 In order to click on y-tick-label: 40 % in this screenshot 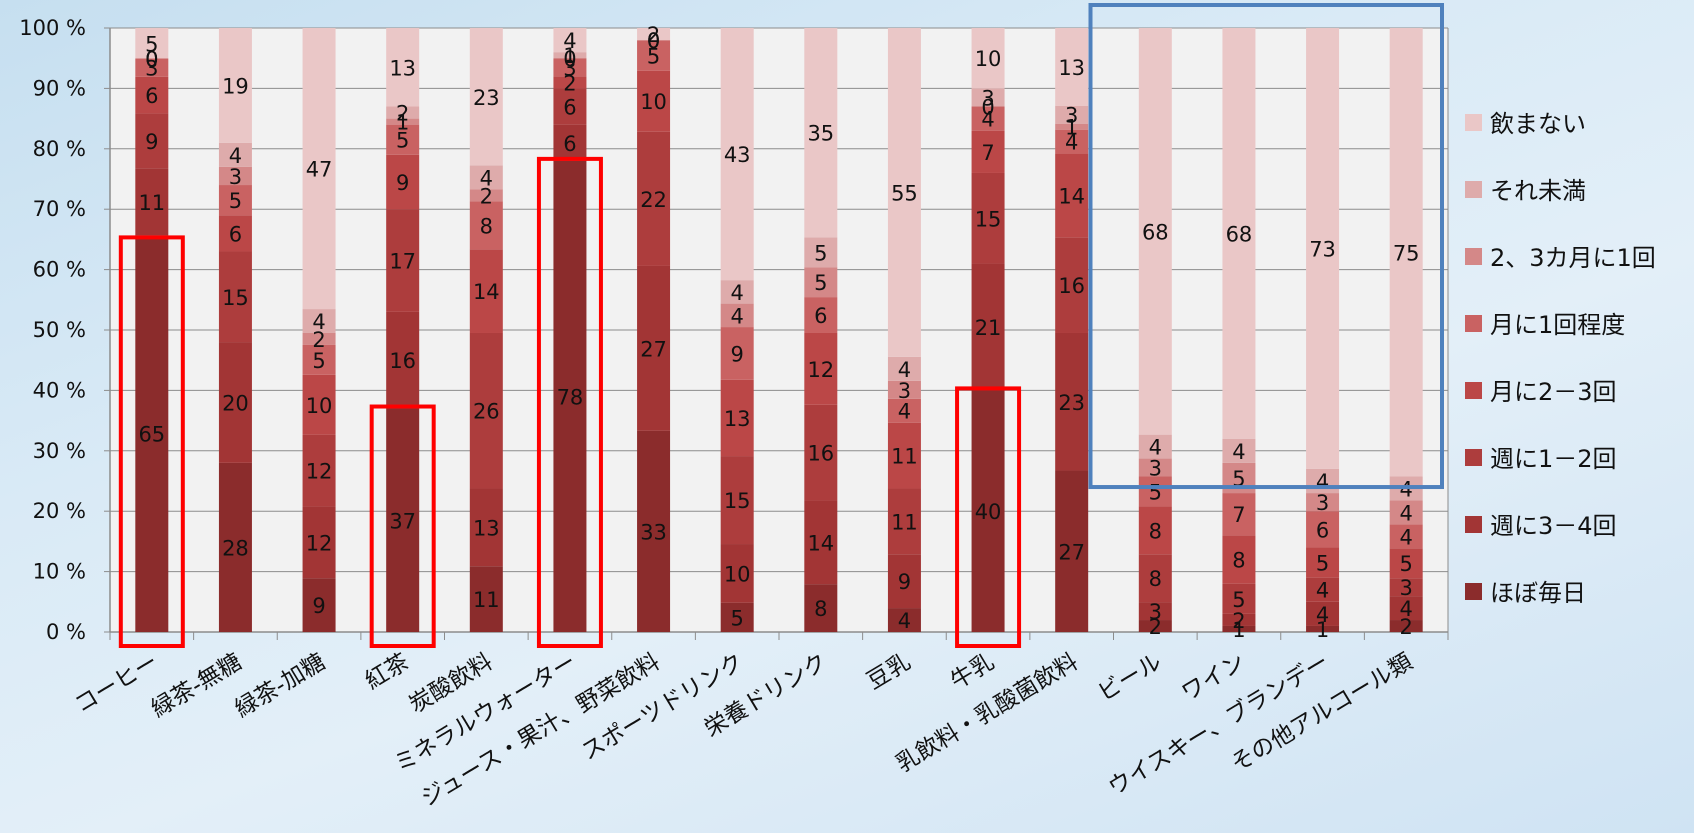, I will do `click(59, 390)`.